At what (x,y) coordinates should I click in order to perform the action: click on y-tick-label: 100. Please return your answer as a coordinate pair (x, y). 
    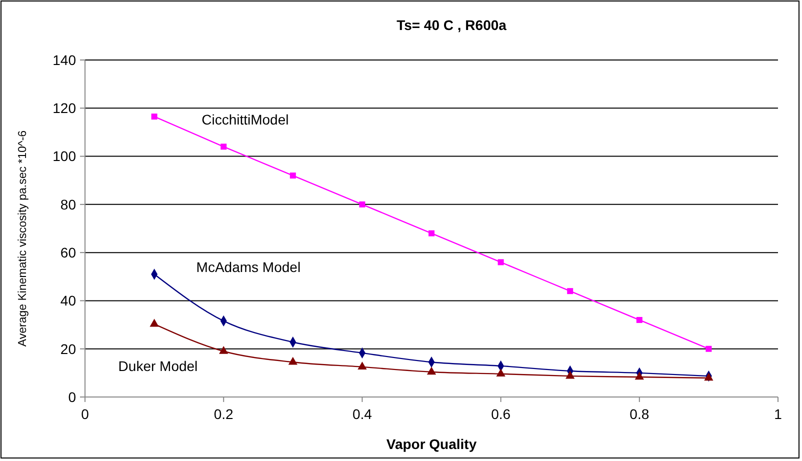
    Looking at the image, I should click on (64, 156).